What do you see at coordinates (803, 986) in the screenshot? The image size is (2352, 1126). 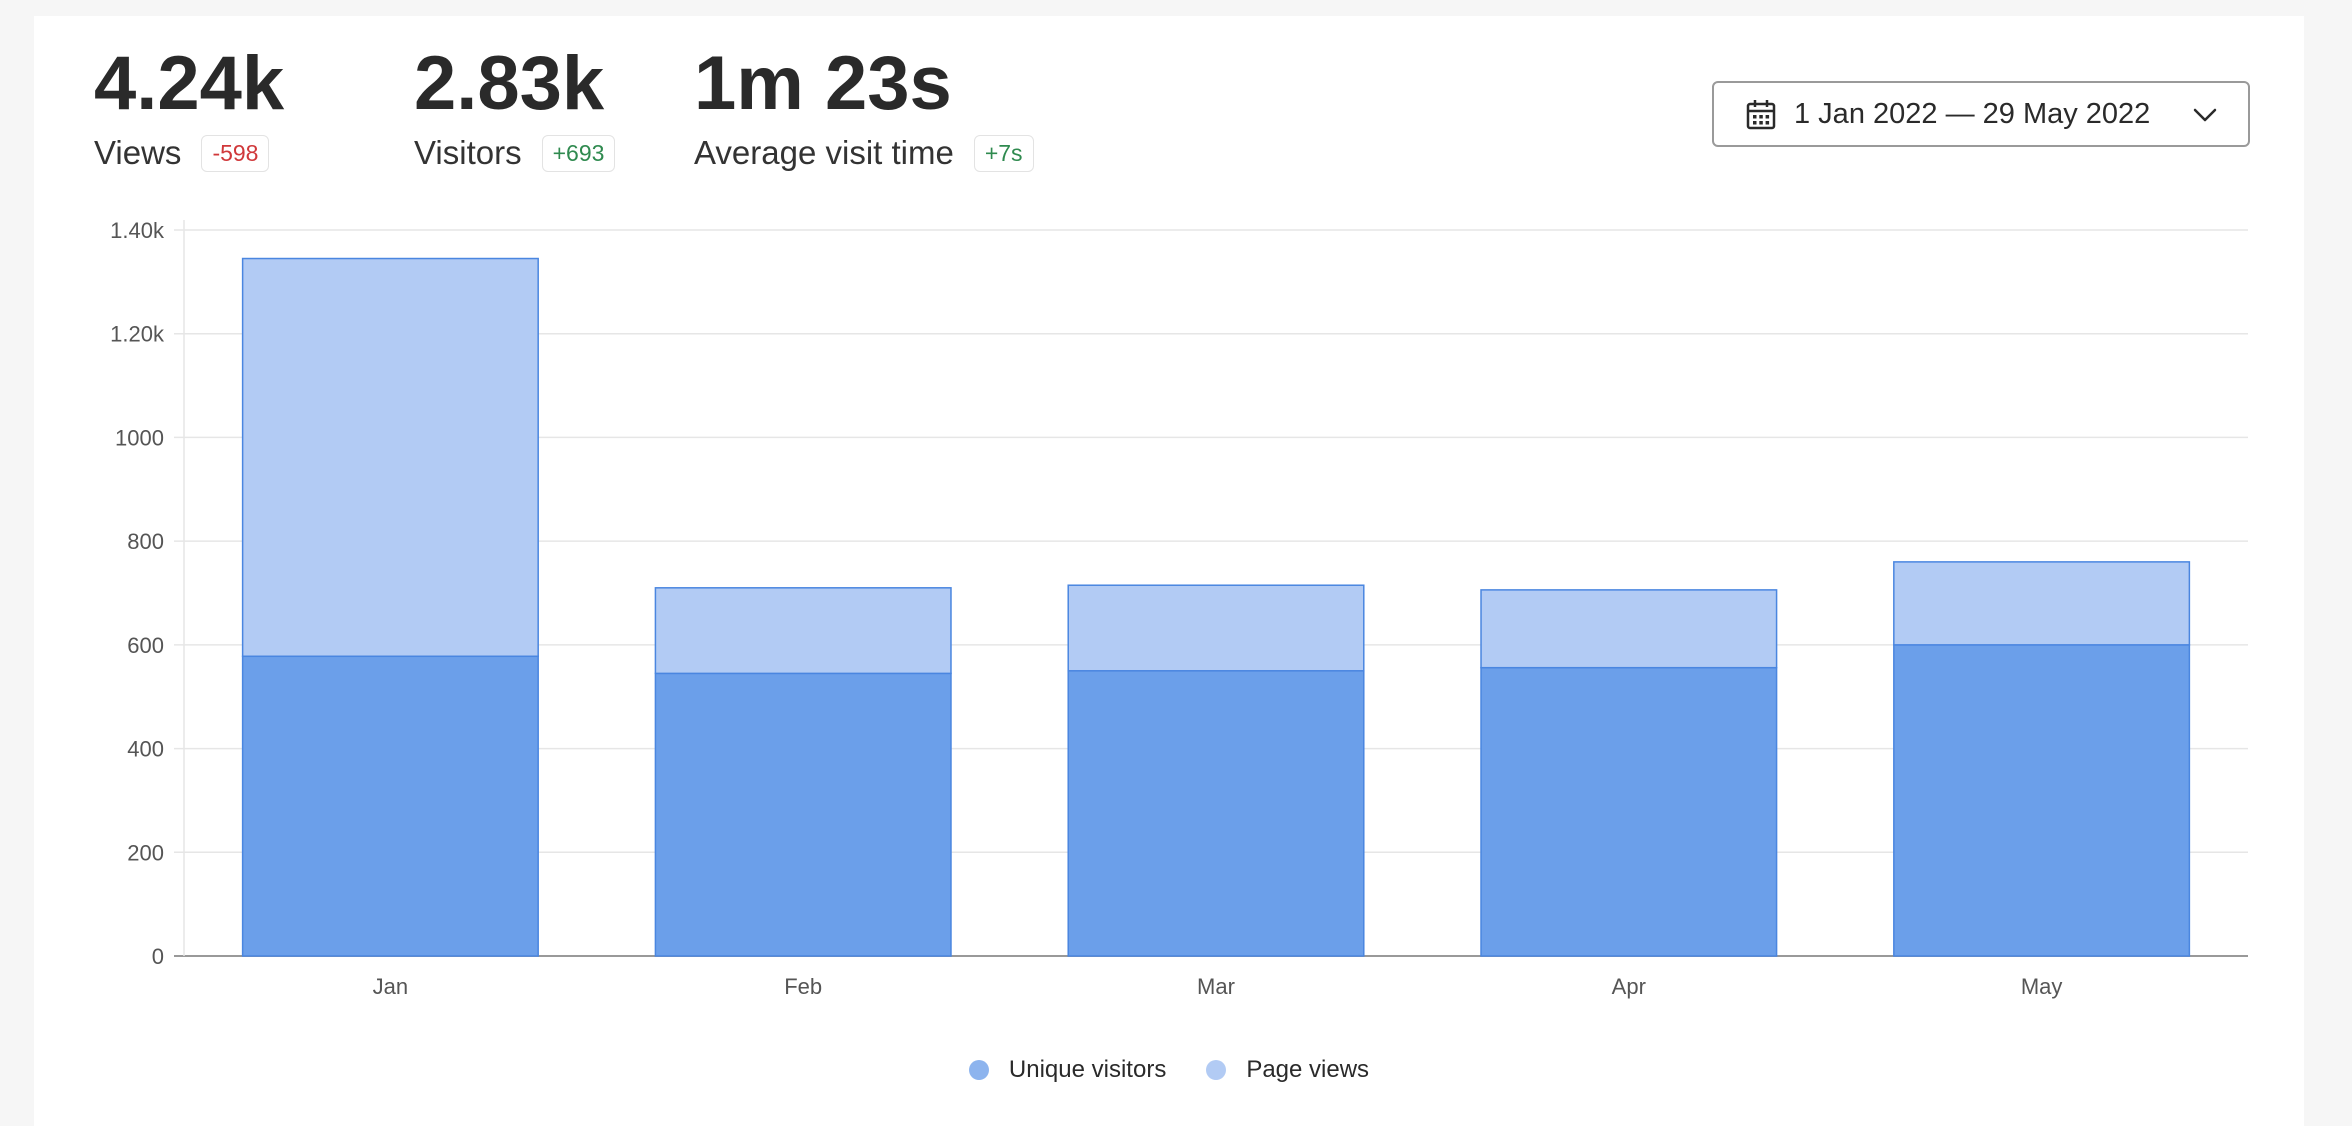 I see `x-tick-label: Feb` at bounding box center [803, 986].